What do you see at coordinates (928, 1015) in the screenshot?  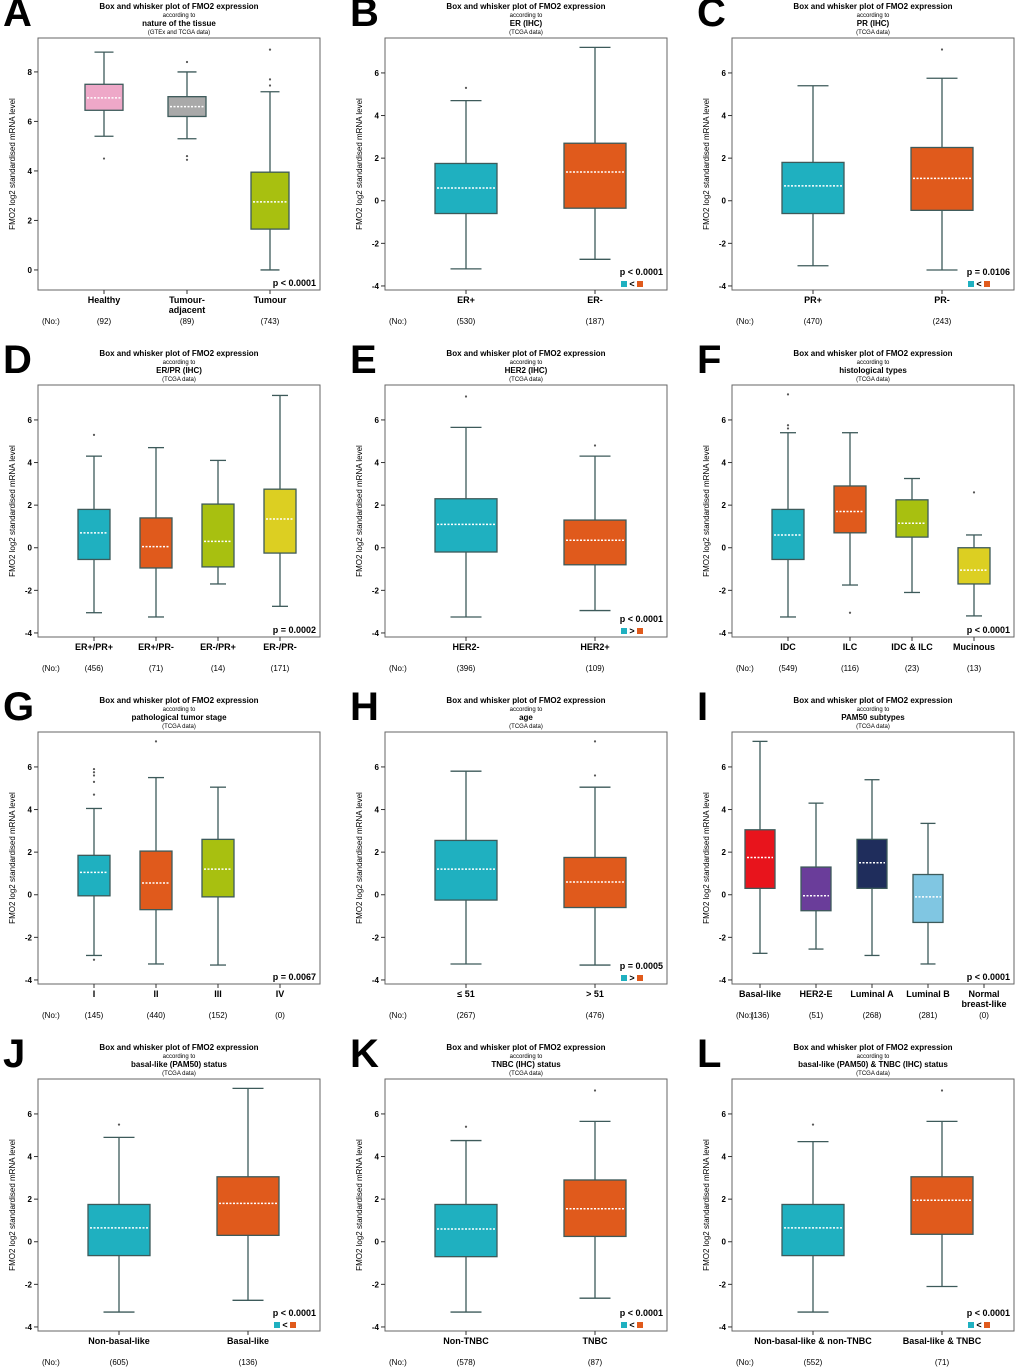 I see `group-count: (281)` at bounding box center [928, 1015].